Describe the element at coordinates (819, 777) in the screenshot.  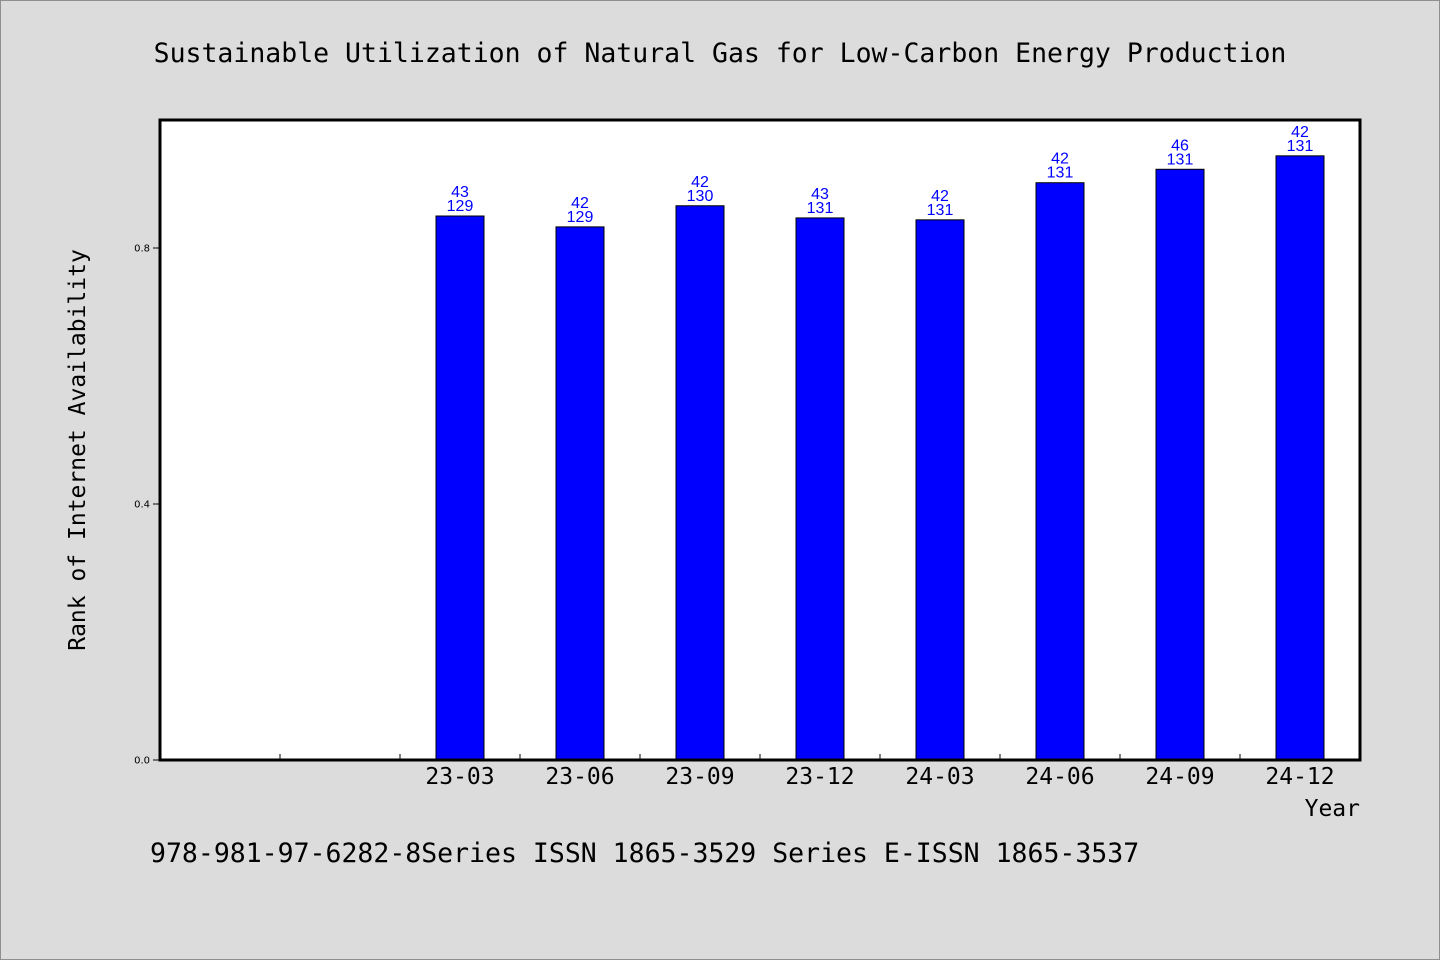
I see `x-tick-label: 23-12` at that location.